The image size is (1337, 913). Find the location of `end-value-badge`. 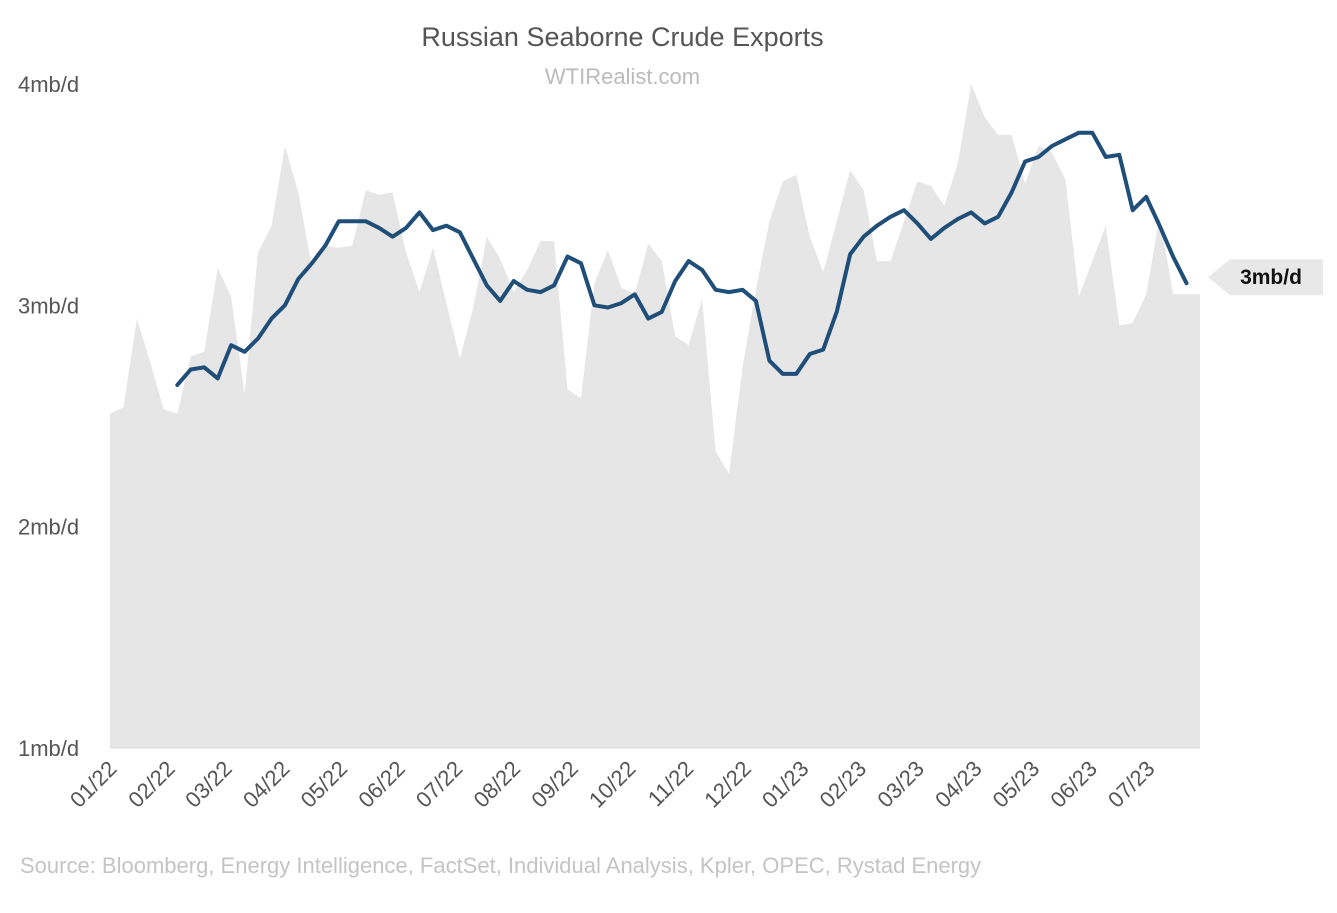

end-value-badge is located at coordinates (1265, 277).